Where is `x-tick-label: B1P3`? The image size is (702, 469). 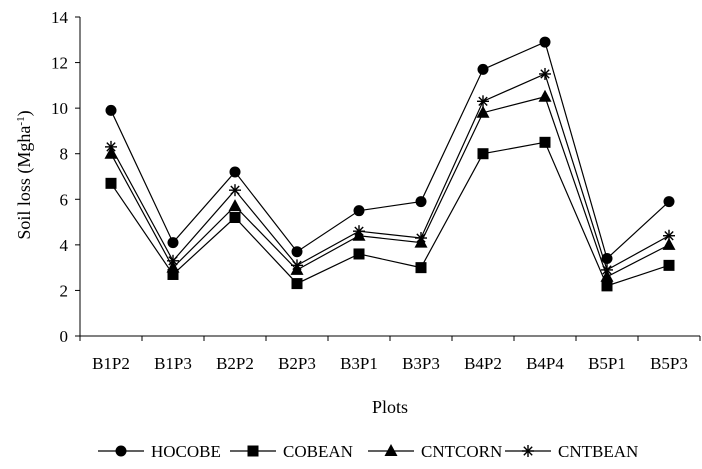
x-tick-label: B1P3 is located at coordinates (173, 363).